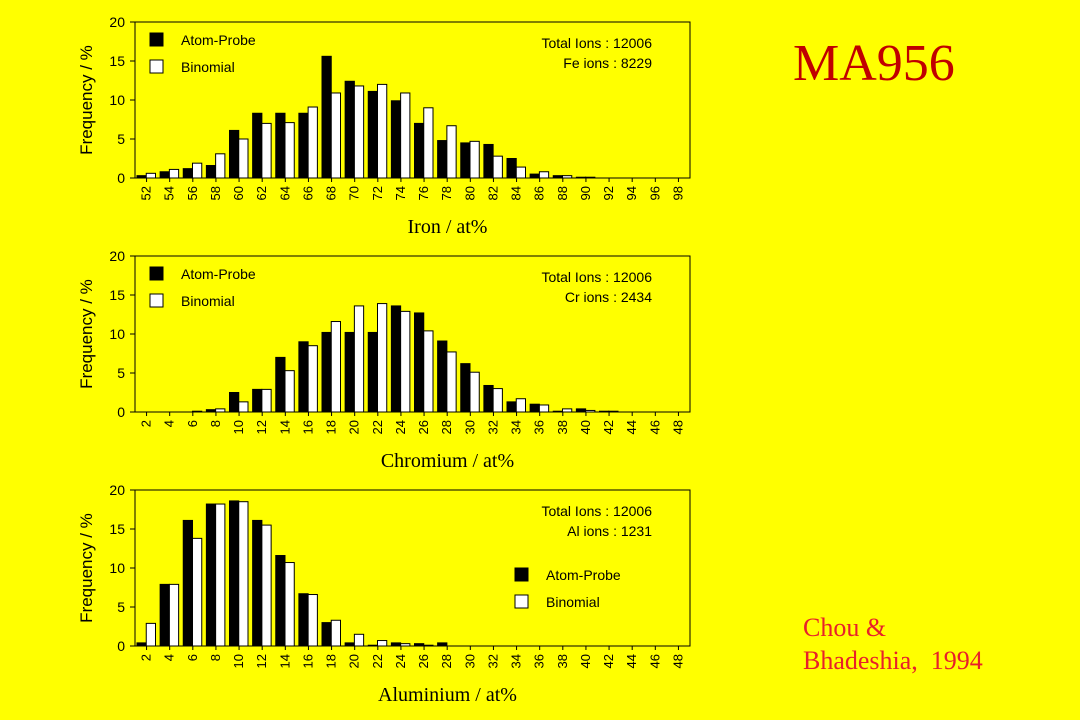 This screenshot has width=1080, height=720. Describe the element at coordinates (516, 661) in the screenshot. I see `x-tick-label: 34` at that location.